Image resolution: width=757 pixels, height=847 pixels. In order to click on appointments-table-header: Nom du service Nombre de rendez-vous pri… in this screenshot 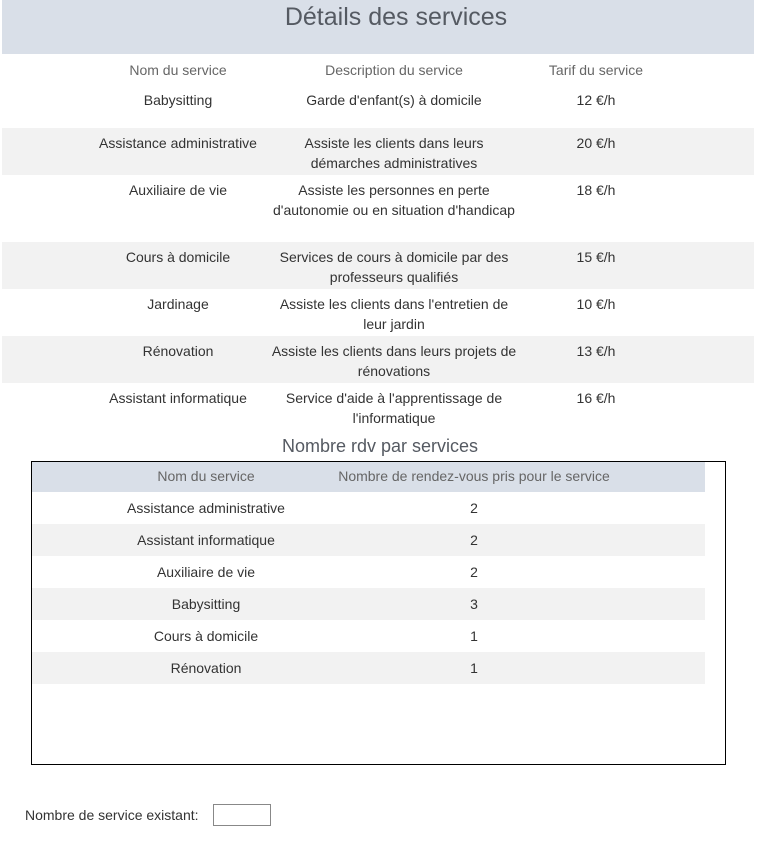, I will do `click(368, 477)`.